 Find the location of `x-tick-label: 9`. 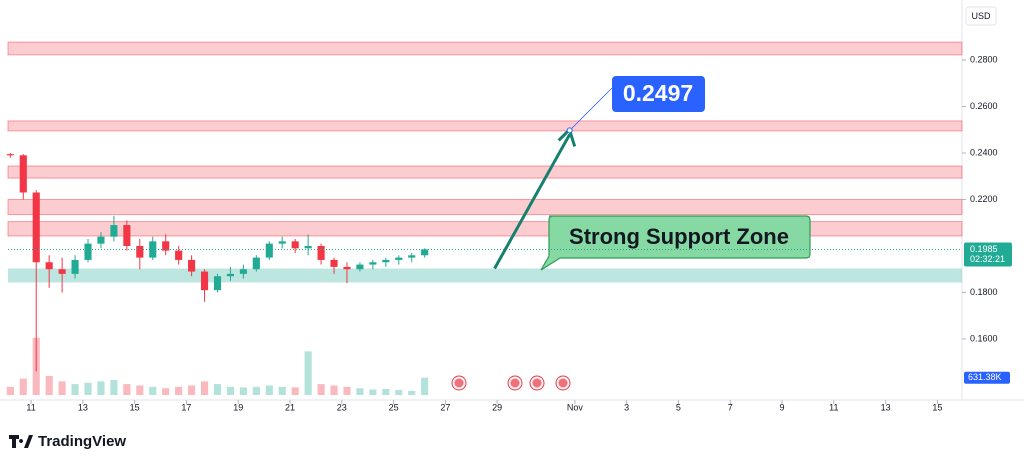

x-tick-label: 9 is located at coordinates (782, 407).